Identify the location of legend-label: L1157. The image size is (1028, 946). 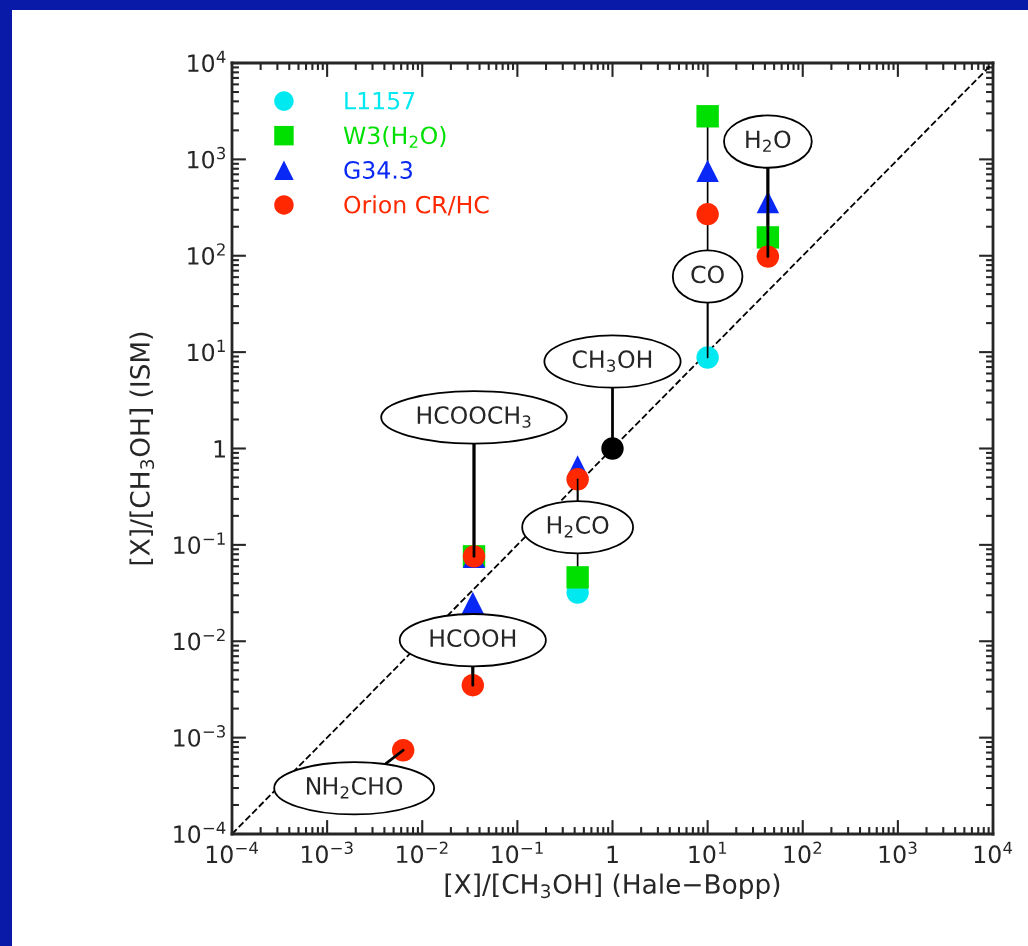
(380, 101).